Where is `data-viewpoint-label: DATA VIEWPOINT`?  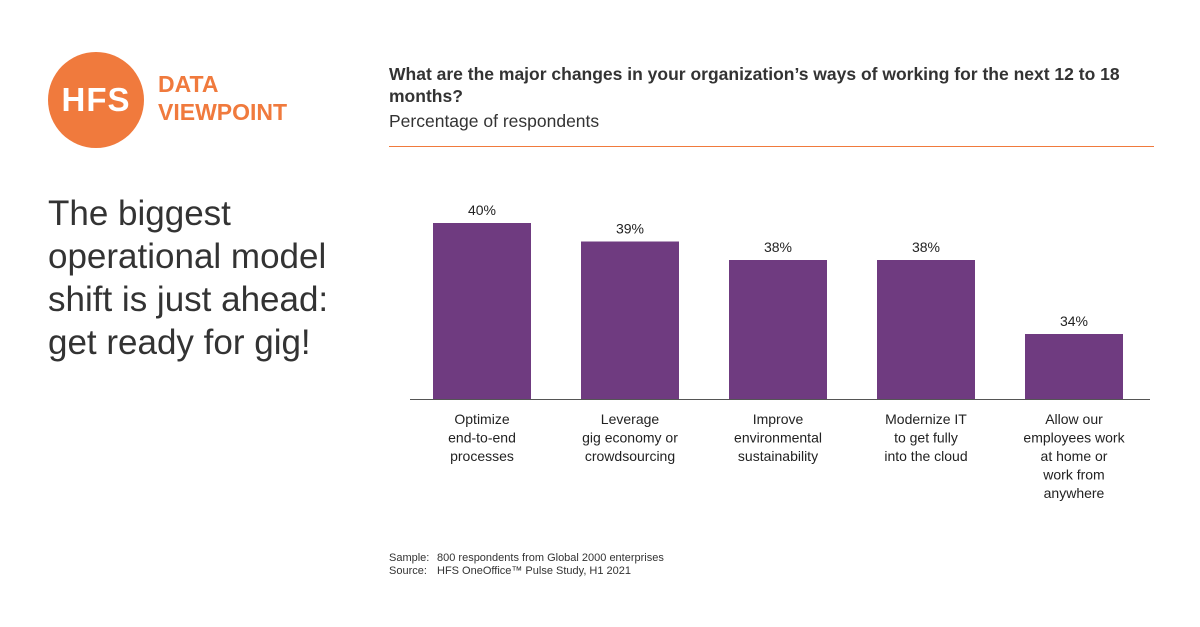 data-viewpoint-label: DATA VIEWPOINT is located at coordinates (222, 98).